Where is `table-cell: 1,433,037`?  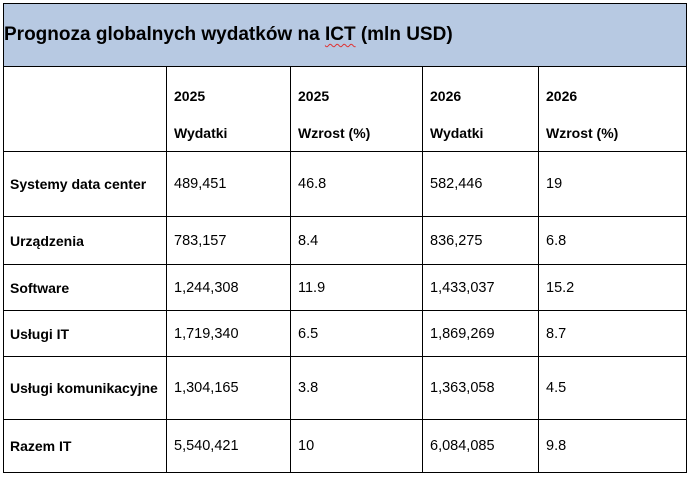 table-cell: 1,433,037 is located at coordinates (480, 287).